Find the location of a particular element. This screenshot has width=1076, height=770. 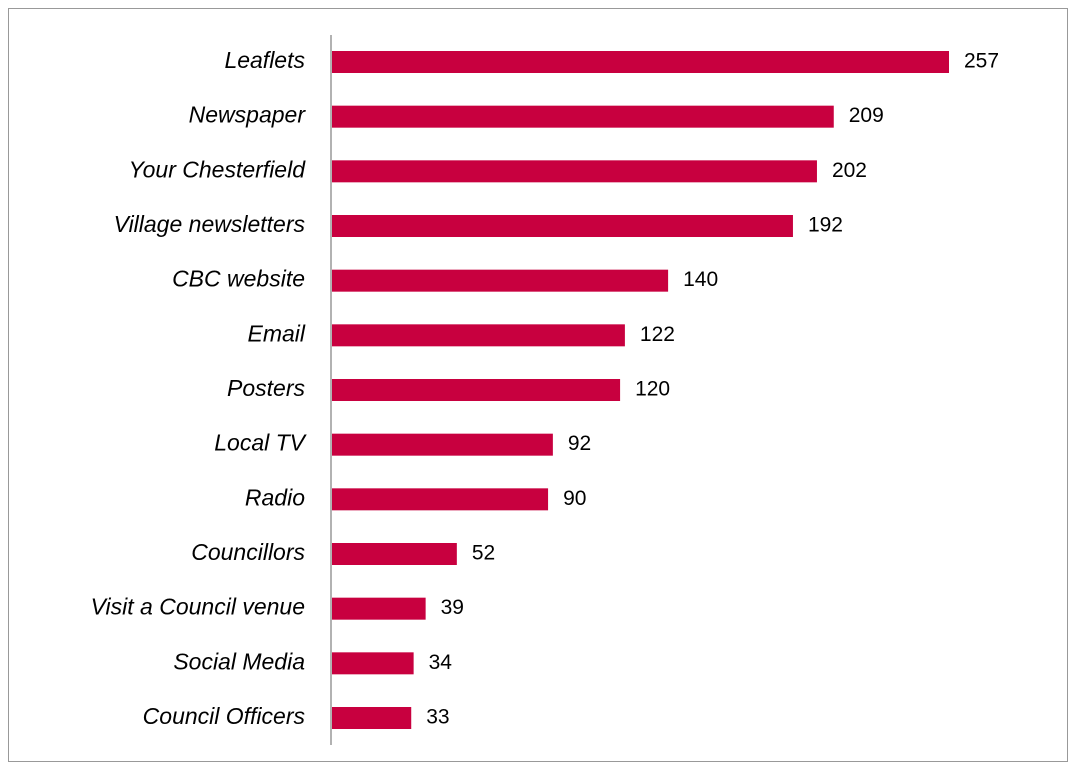

value-label: 39 is located at coordinates (452, 607).